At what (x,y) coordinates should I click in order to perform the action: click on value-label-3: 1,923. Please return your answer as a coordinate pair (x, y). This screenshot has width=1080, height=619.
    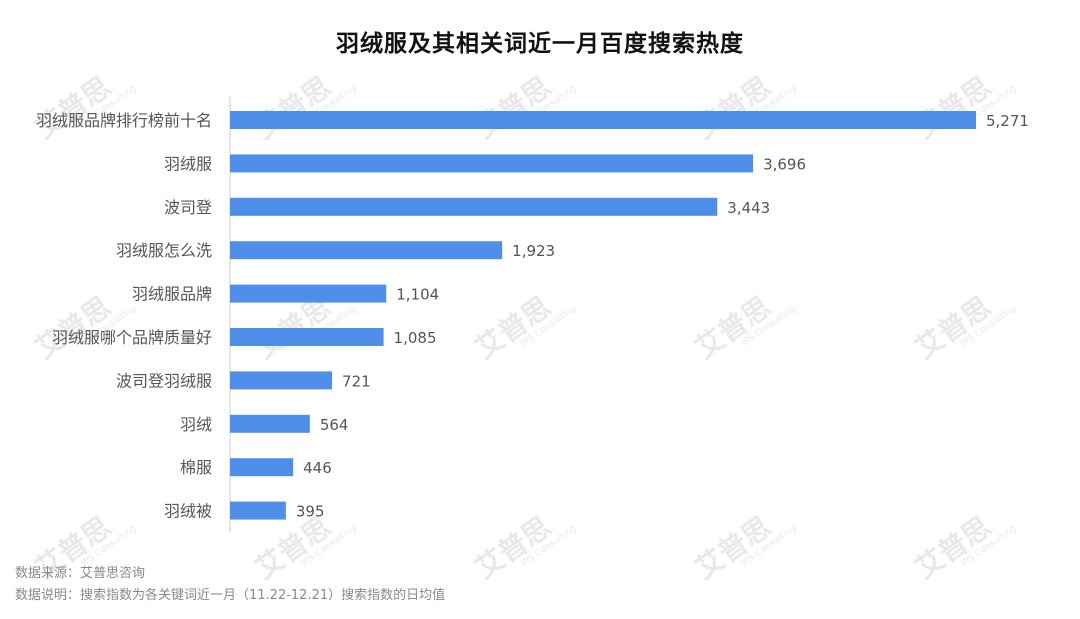
    Looking at the image, I should click on (533, 251).